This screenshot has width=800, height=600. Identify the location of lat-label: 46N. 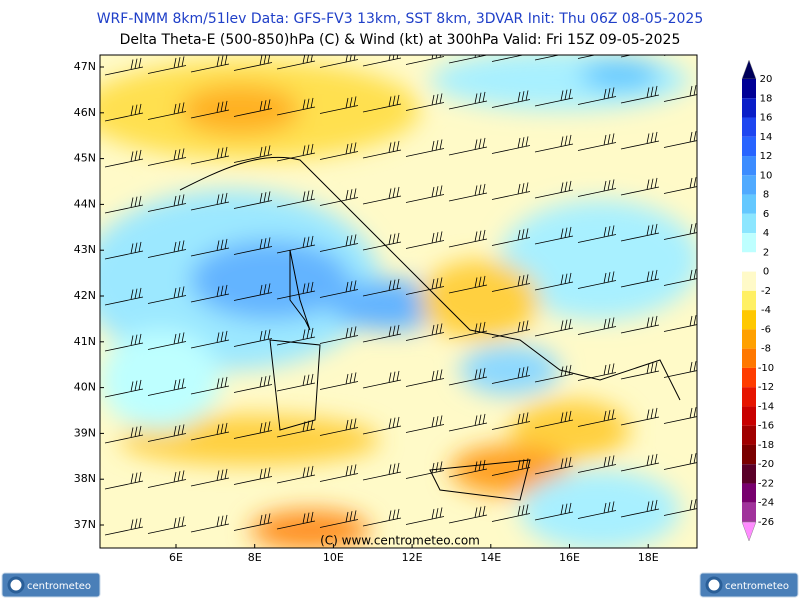
(85, 112).